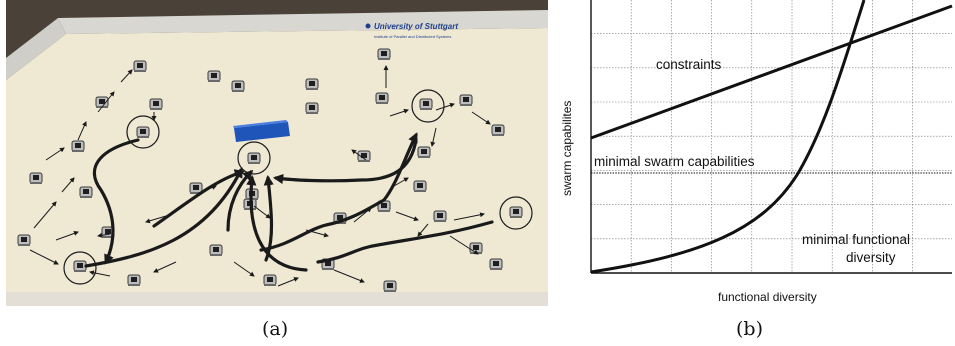 The height and width of the screenshot is (346, 955). Describe the element at coordinates (277, 299) in the screenshot. I see `arena-front-wall` at that location.